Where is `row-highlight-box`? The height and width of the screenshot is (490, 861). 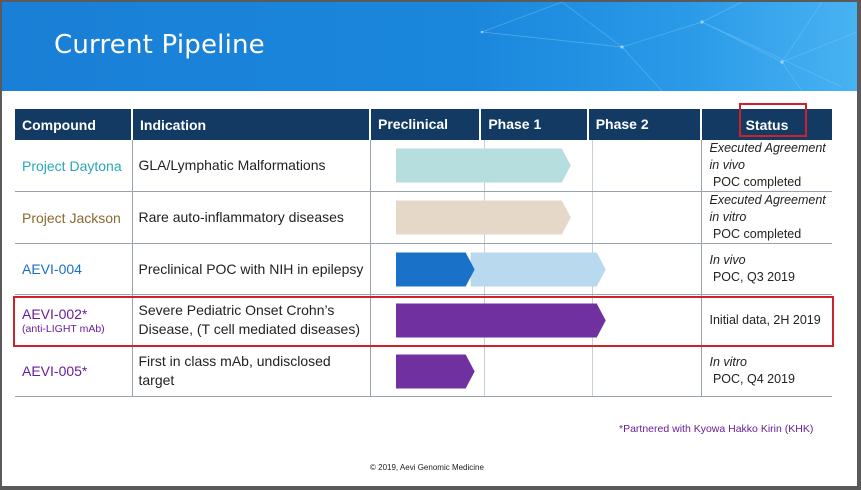
row-highlight-box is located at coordinates (423, 321).